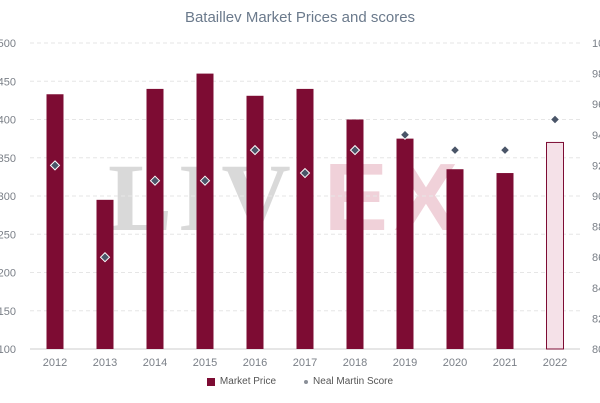 This screenshot has height=403, width=600. What do you see at coordinates (8, 274) in the screenshot?
I see `y-left-tick-label: 200` at bounding box center [8, 274].